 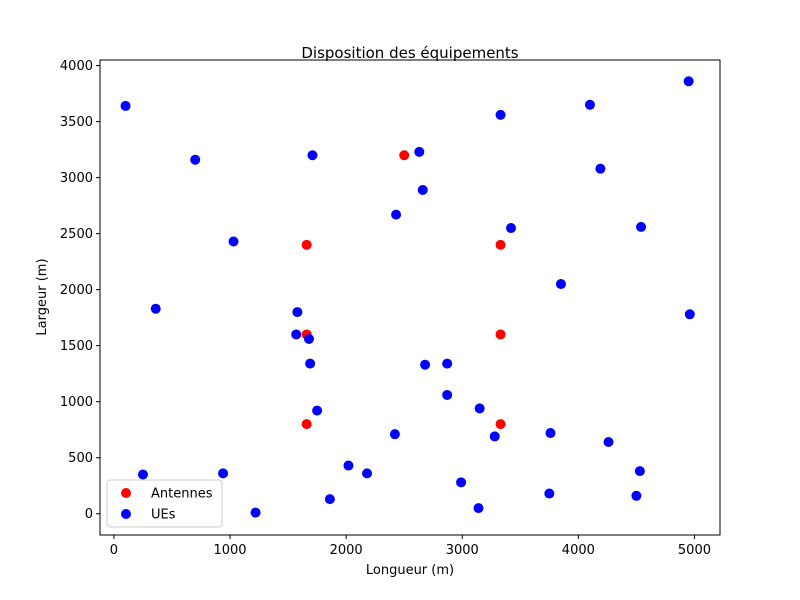 What do you see at coordinates (409, 53) in the screenshot?
I see `chart-title: Disposition des équipements` at bounding box center [409, 53].